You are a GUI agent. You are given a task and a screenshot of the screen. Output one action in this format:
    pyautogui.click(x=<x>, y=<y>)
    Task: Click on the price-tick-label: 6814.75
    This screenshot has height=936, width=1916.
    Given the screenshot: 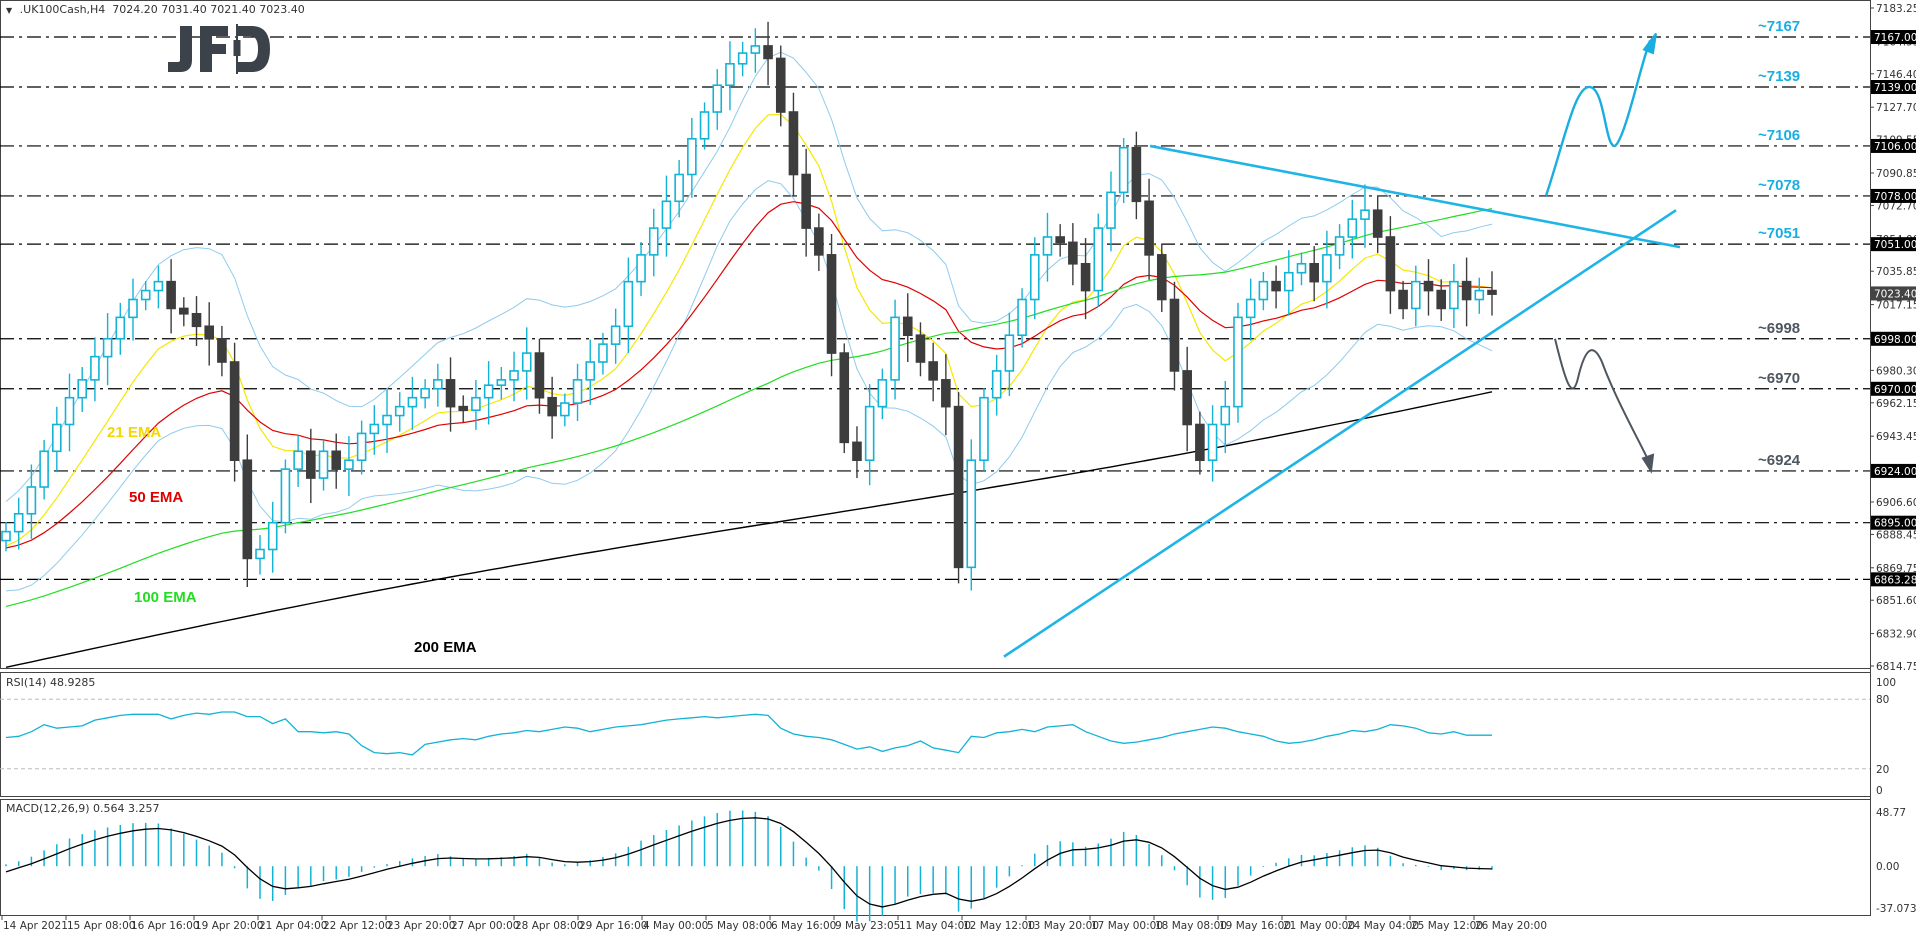 What is the action you would take?
    pyautogui.click(x=1896, y=667)
    